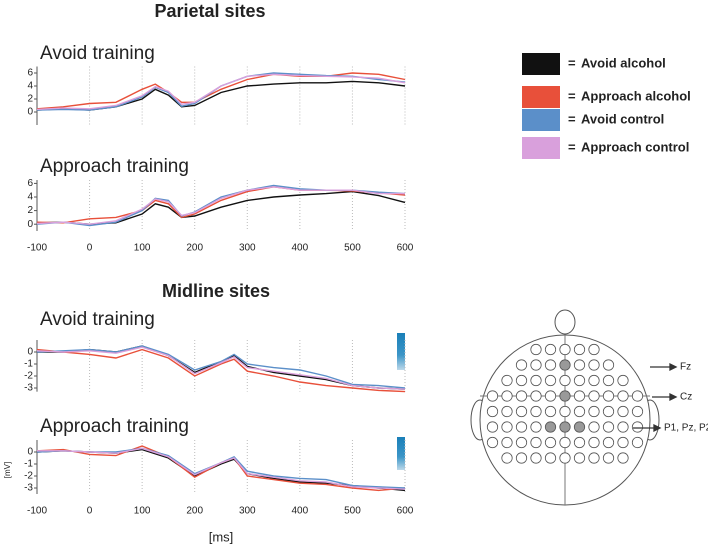  What do you see at coordinates (673, 367) in the screenshot?
I see `arrow-head` at bounding box center [673, 367].